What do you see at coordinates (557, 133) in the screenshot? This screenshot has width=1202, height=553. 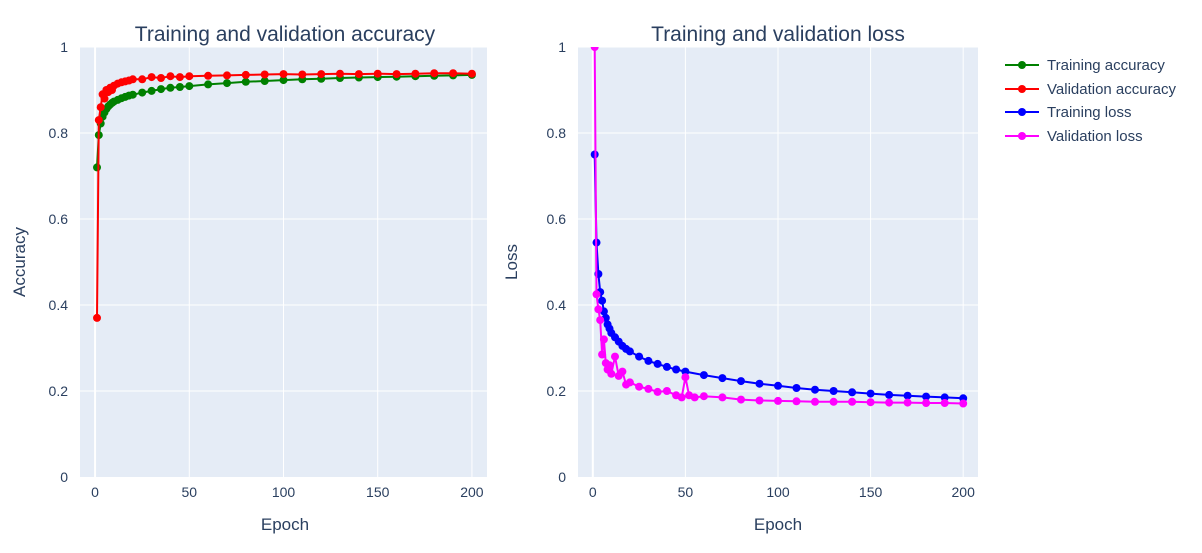 I see `loss-y-tick-label: 0.8` at bounding box center [557, 133].